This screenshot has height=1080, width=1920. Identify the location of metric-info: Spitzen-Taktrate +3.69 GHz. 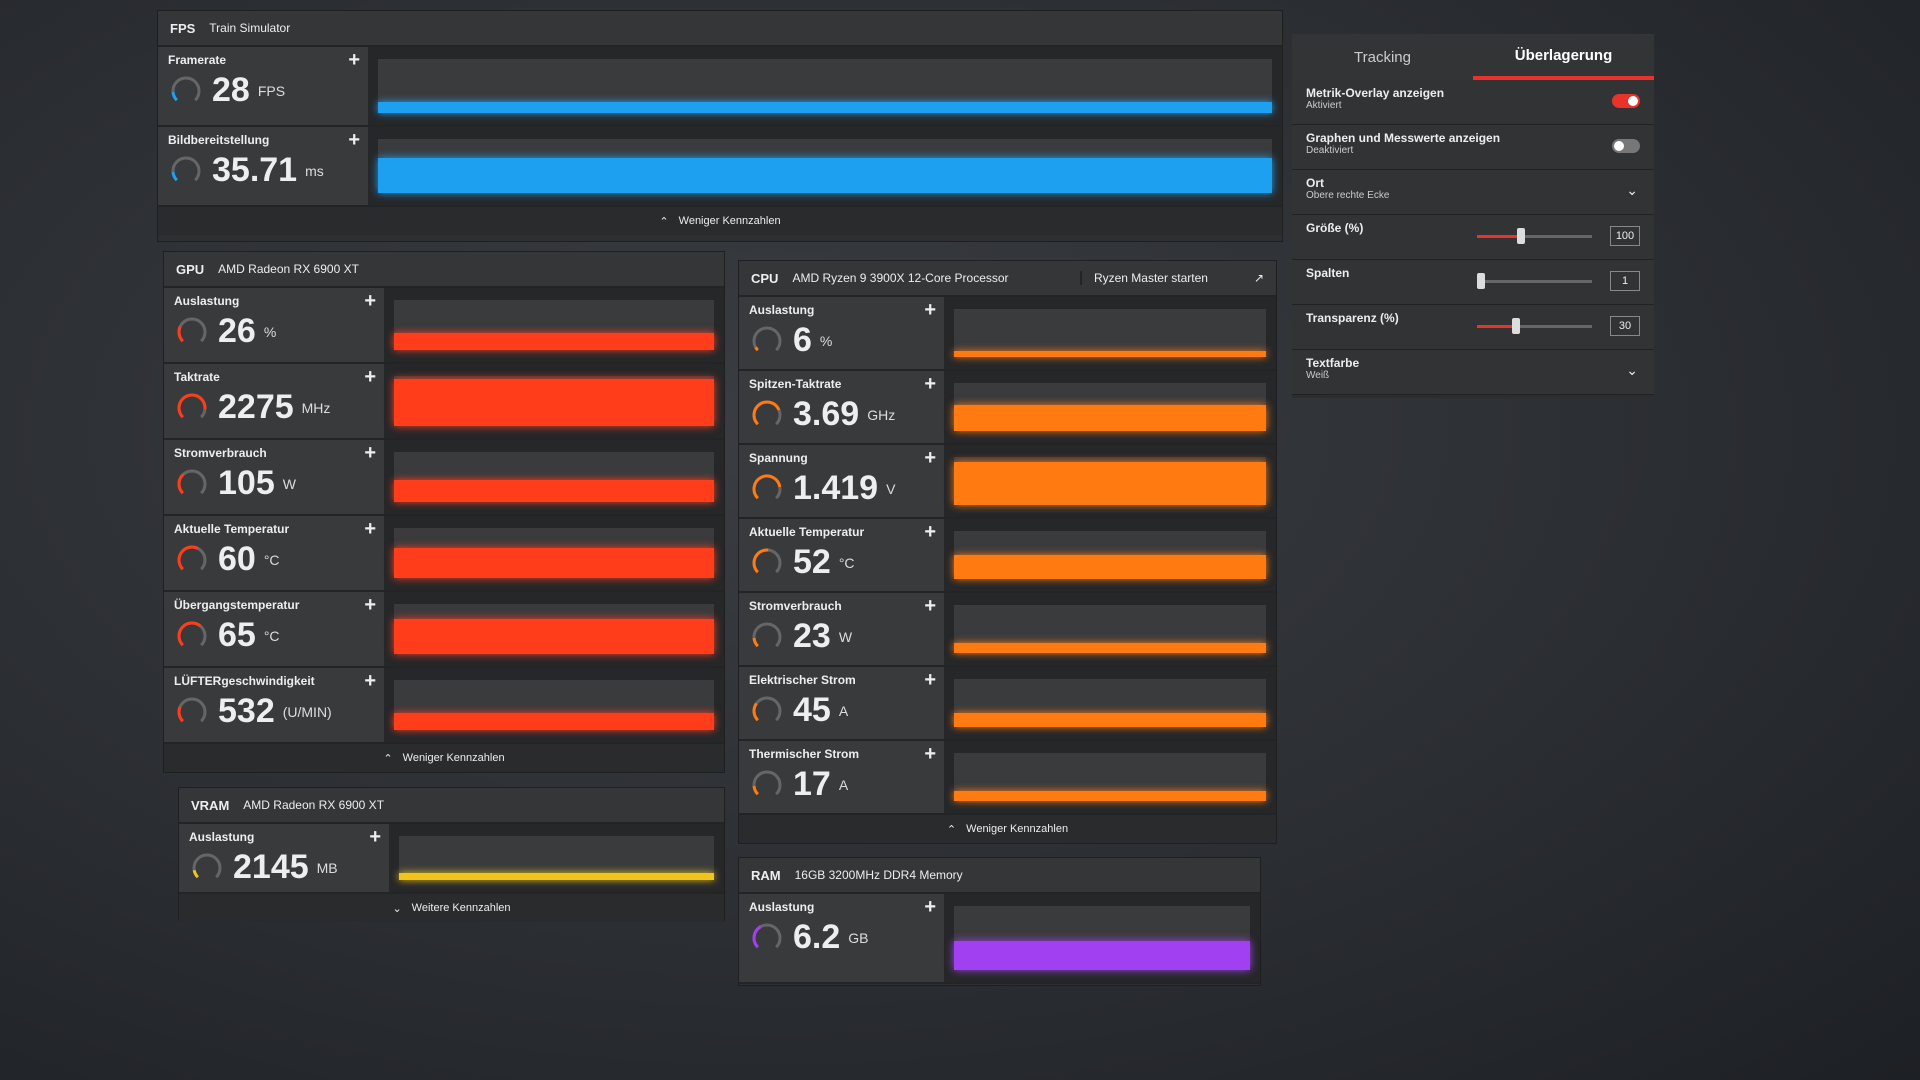
(841, 407).